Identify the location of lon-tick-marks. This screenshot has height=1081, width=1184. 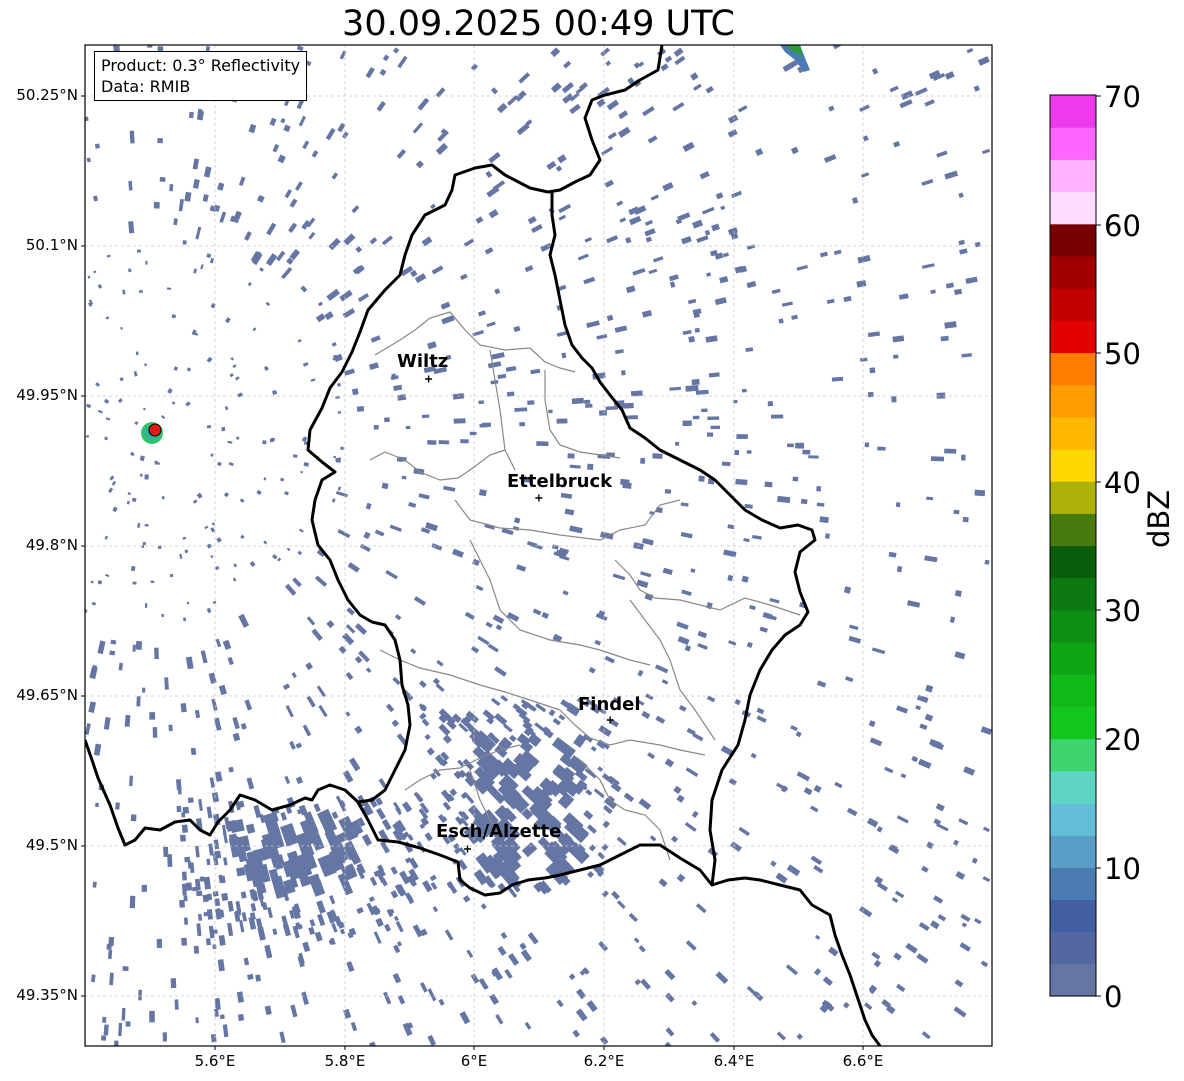
(539, 1048).